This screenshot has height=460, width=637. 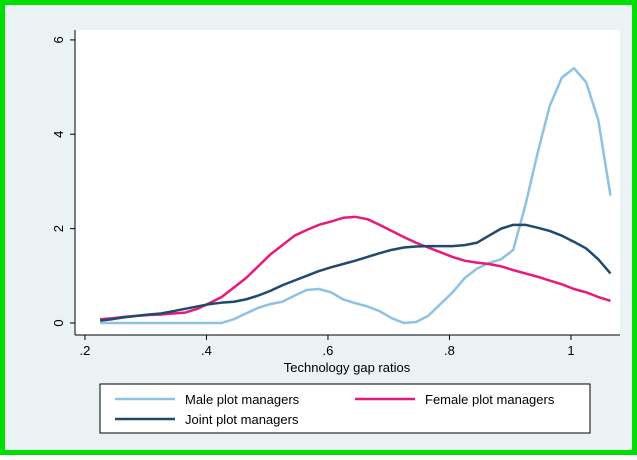 What do you see at coordinates (242, 419) in the screenshot?
I see `legend-label: Joint plot managers` at bounding box center [242, 419].